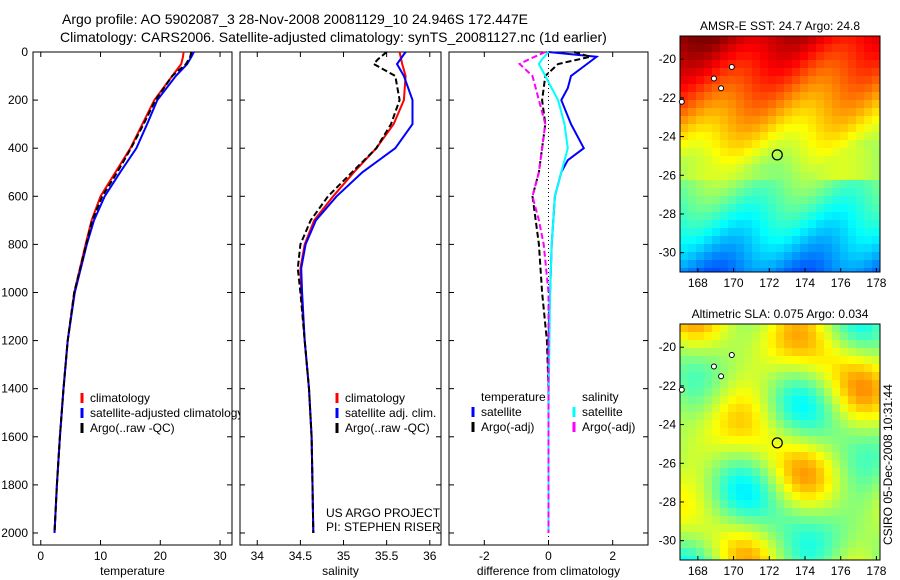 This screenshot has height=580, width=900. Describe the element at coordinates (600, 397) in the screenshot. I see `legend-header-salinity: salinity` at that location.